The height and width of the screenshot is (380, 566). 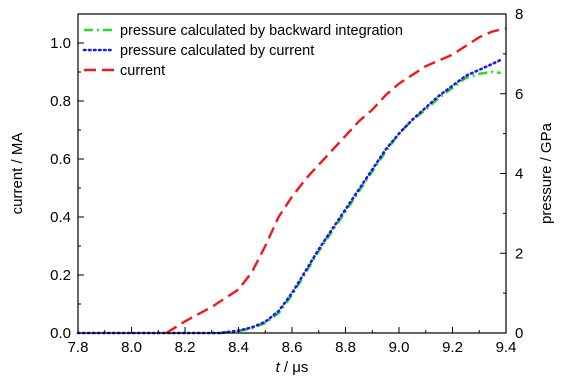 I want to click on x-axis-label-variable: t, so click(x=278, y=367).